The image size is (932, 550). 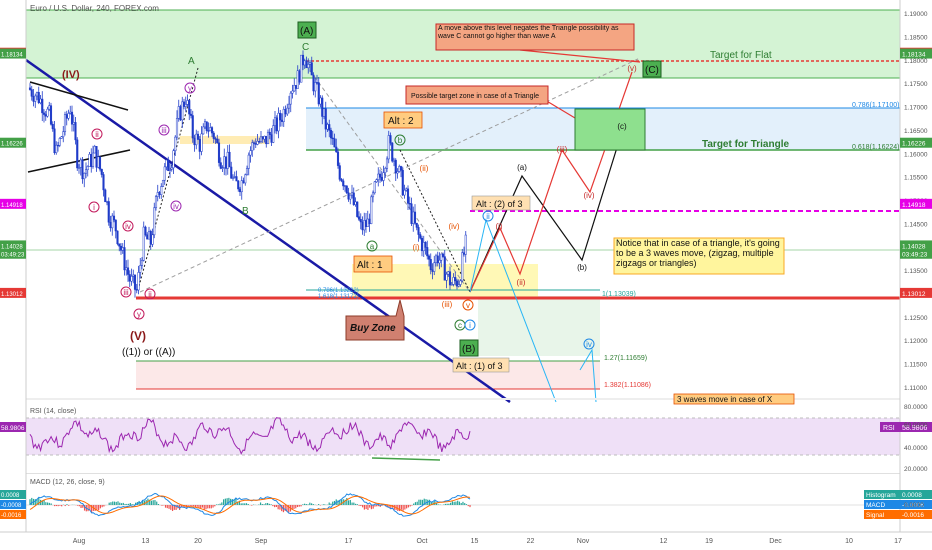 What do you see at coordinates (914, 205) in the screenshot?
I see `price-tag-label: 1.14918` at bounding box center [914, 205].